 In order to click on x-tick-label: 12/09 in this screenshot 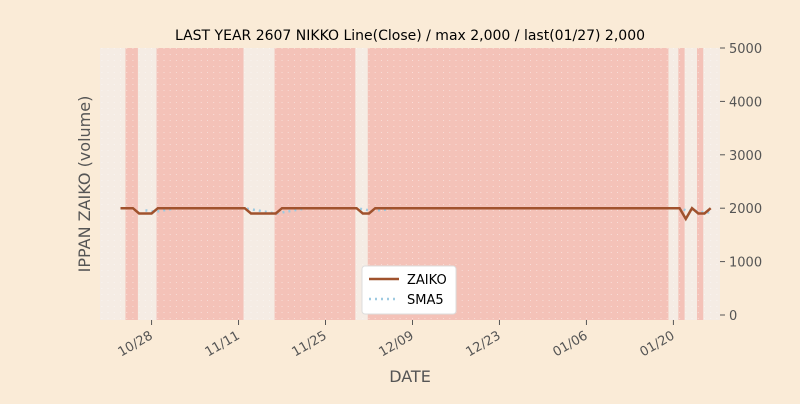, I will do `click(397, 344)`.